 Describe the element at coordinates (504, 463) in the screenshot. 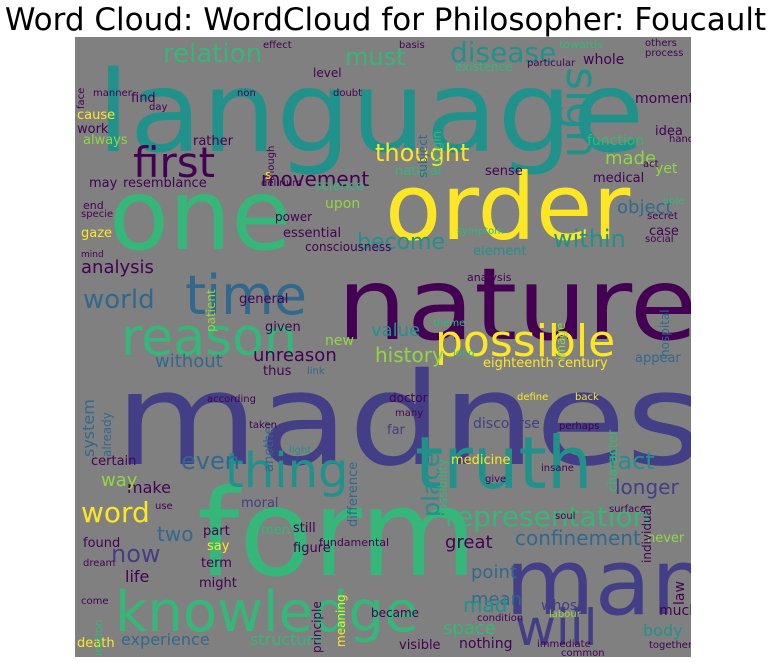

I see `word: truth` at that location.